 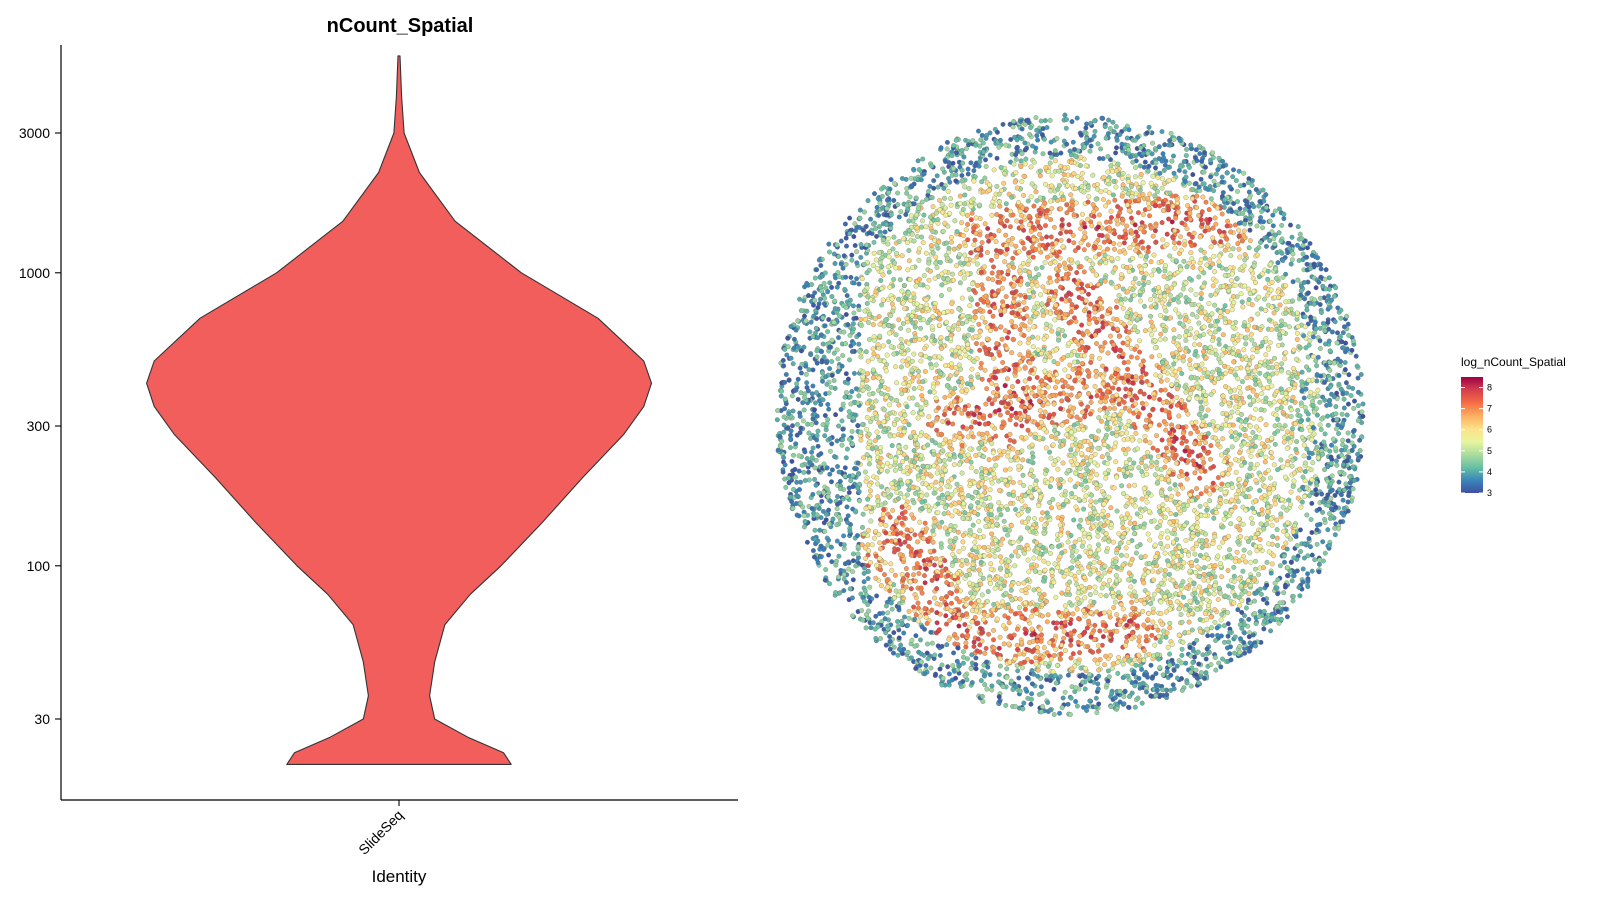 What do you see at coordinates (380, 829) in the screenshot?
I see `x-ticks: SlideSeq` at bounding box center [380, 829].